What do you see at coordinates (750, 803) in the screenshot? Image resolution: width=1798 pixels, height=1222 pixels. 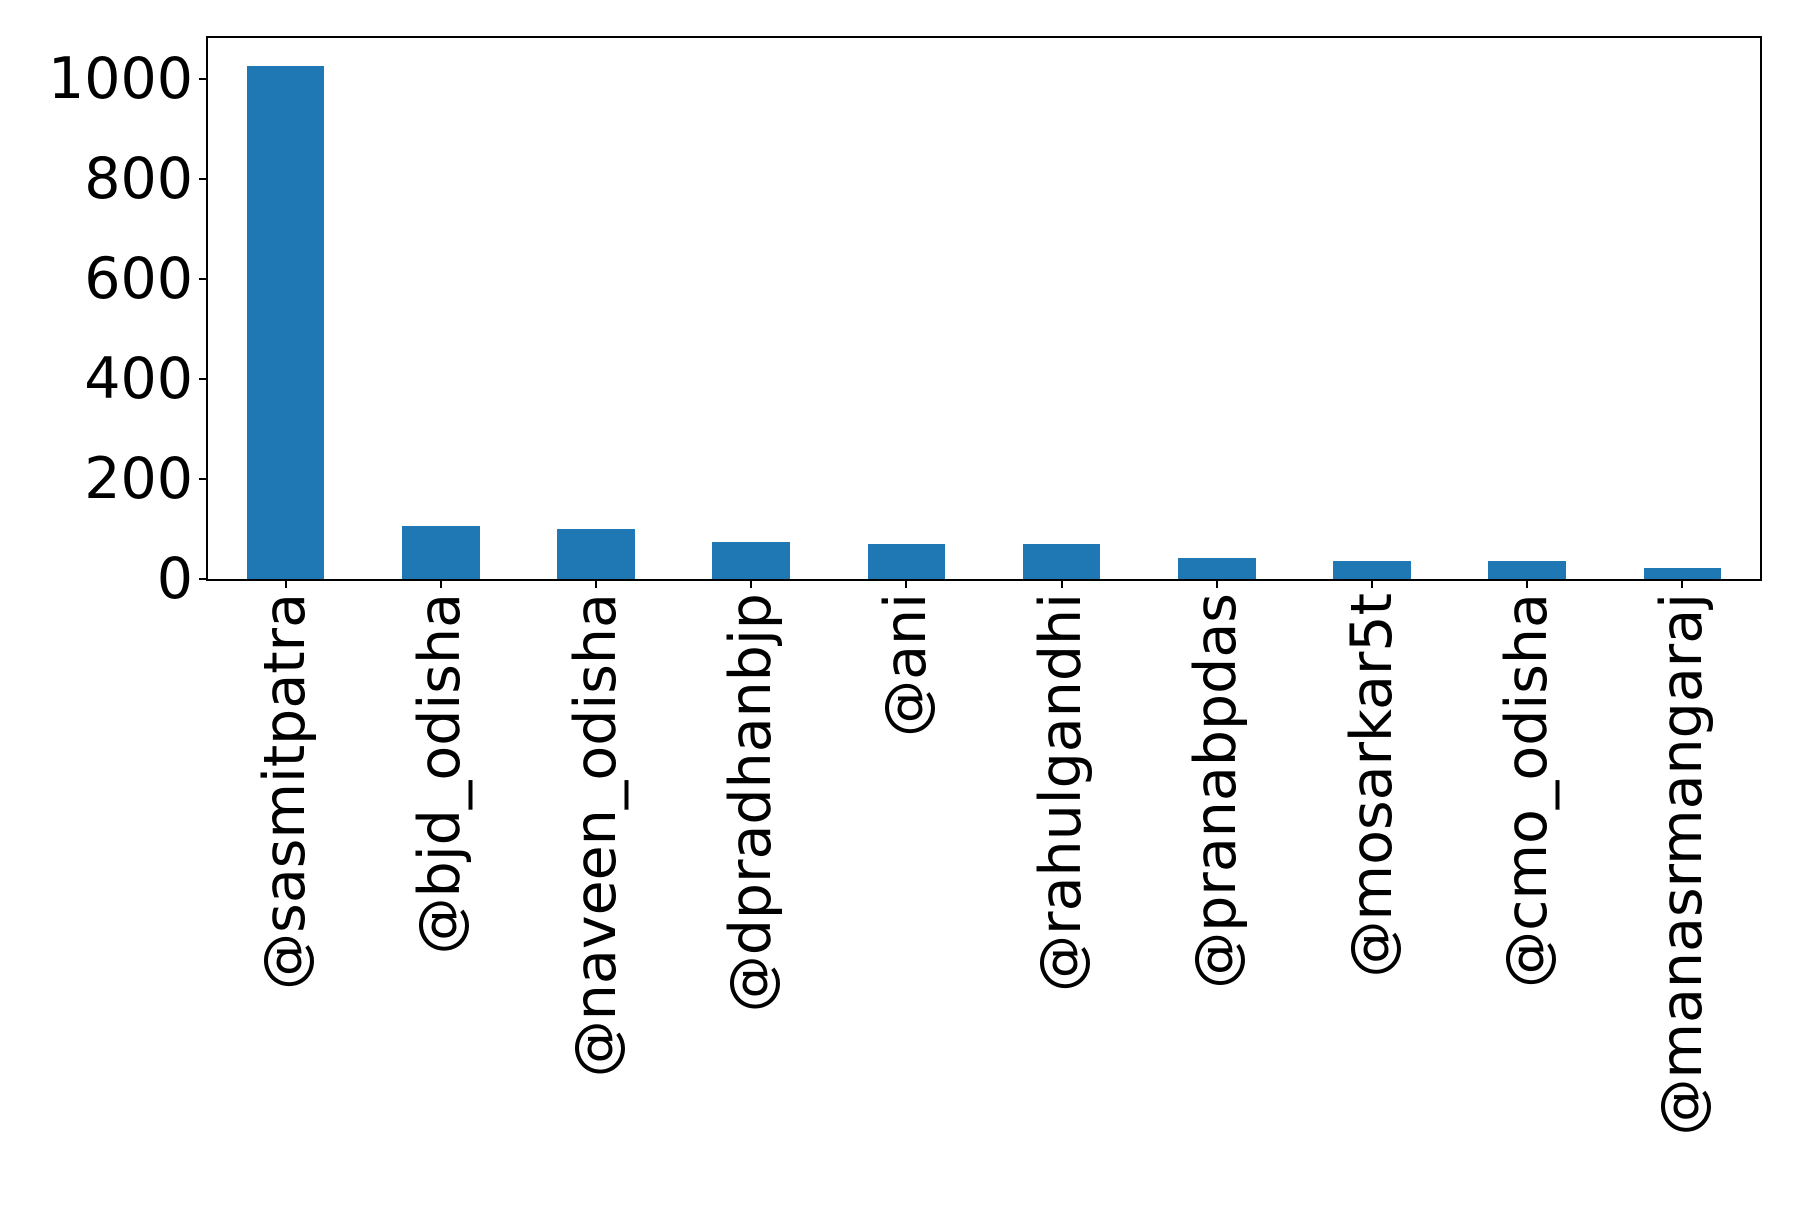 I see `x-tick-label: @dpradhanbjp` at bounding box center [750, 803].